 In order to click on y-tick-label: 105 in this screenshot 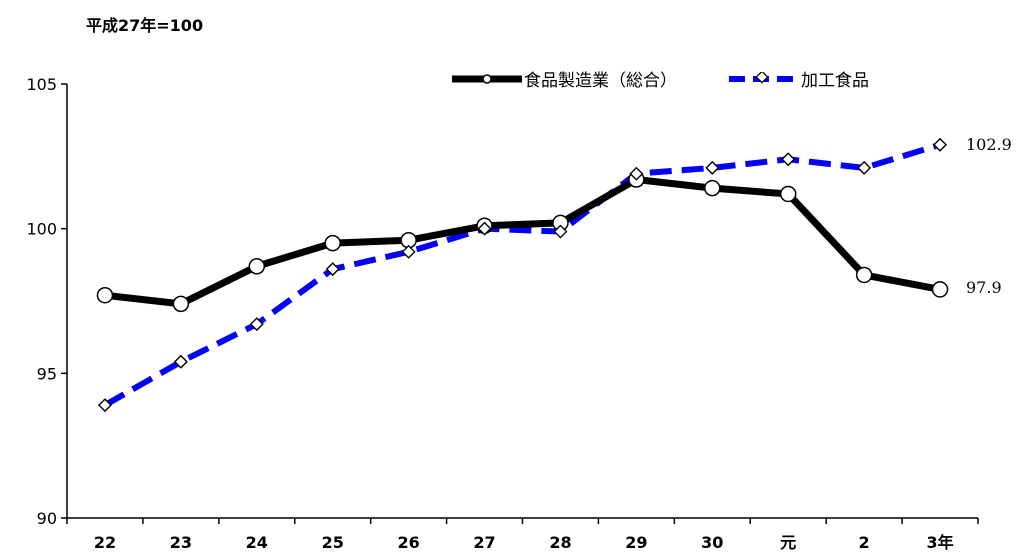, I will do `click(41, 84)`.